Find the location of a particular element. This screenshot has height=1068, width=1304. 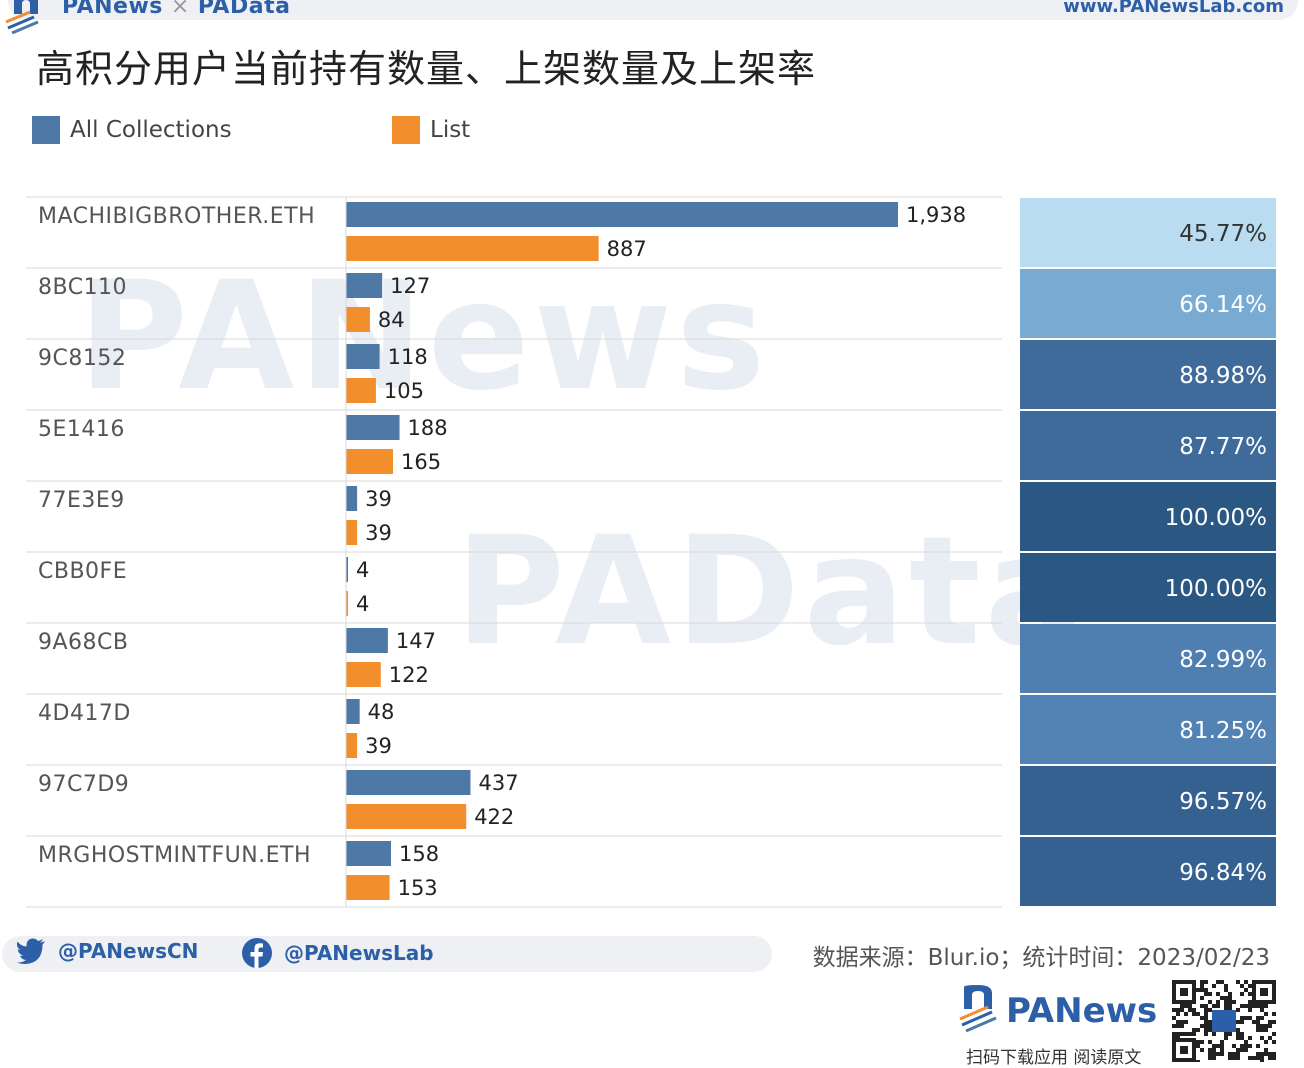

bar-value-label: 158 is located at coordinates (419, 854).